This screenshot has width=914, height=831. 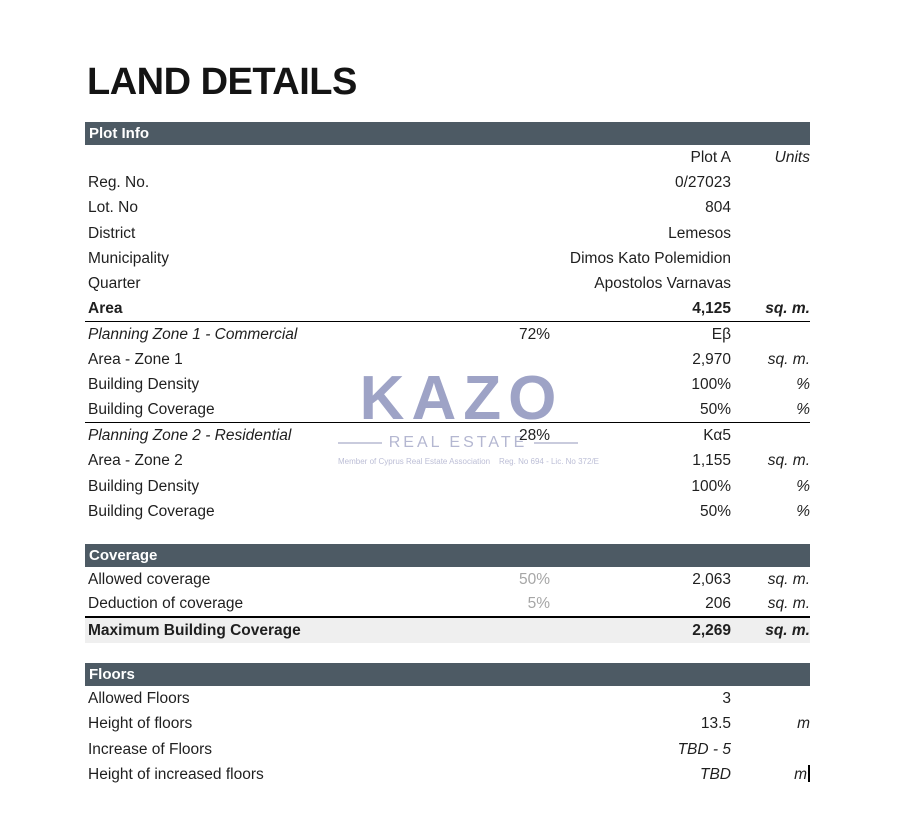 I want to click on table-row: Allowed Floors 3, so click(x=447, y=698).